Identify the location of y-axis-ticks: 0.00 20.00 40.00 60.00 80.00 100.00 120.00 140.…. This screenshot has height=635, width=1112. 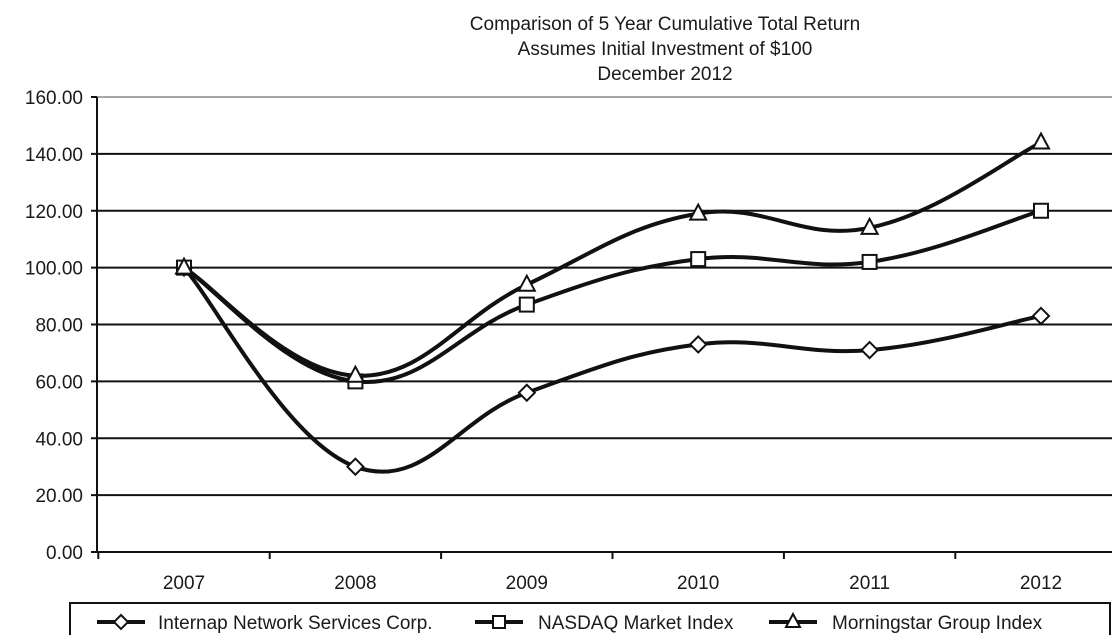
(61, 326).